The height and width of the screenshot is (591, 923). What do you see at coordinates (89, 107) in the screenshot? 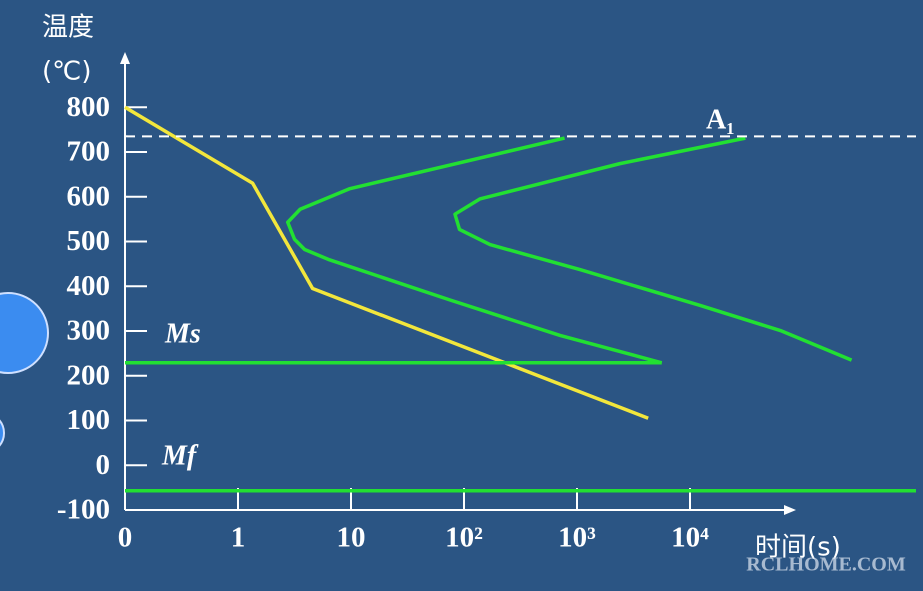
I see `y-tick-label: 800` at bounding box center [89, 107].